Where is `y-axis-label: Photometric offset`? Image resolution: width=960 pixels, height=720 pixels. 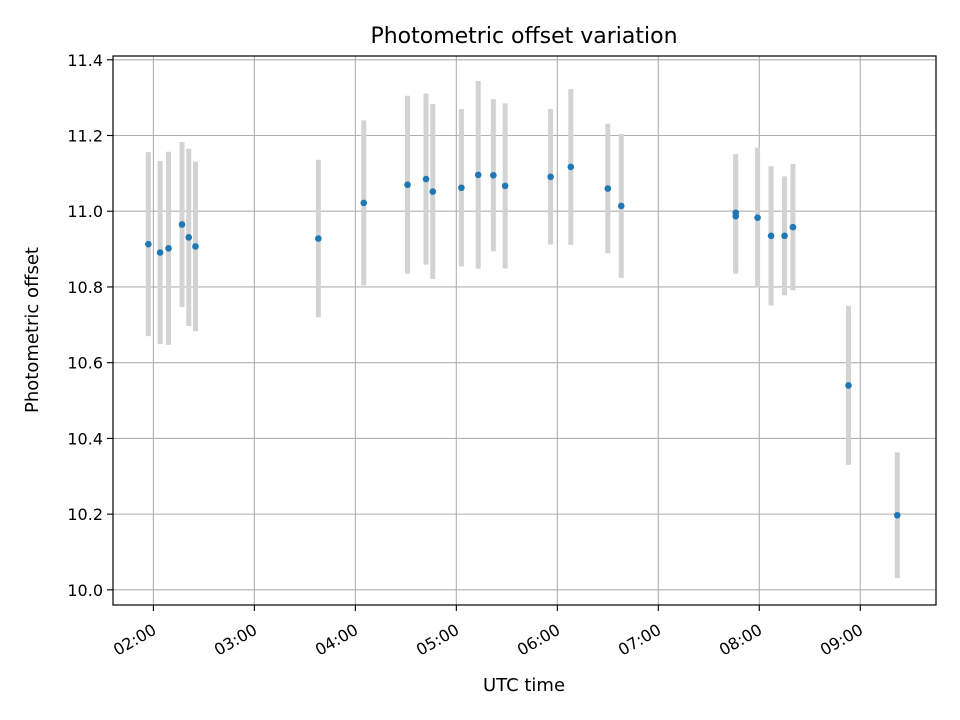
y-axis-label: Photometric offset is located at coordinates (32, 330).